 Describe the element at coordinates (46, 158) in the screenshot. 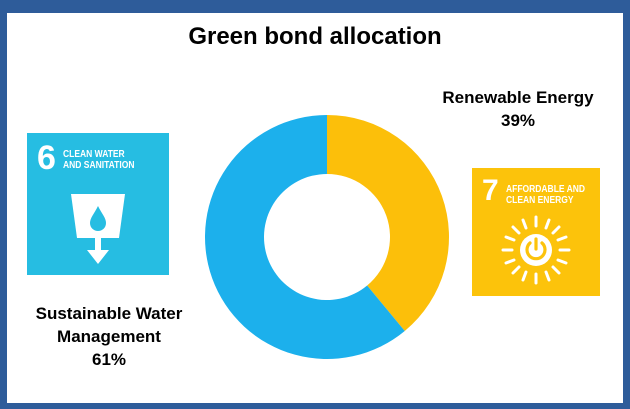

I see `sdg6-number: 6` at that location.